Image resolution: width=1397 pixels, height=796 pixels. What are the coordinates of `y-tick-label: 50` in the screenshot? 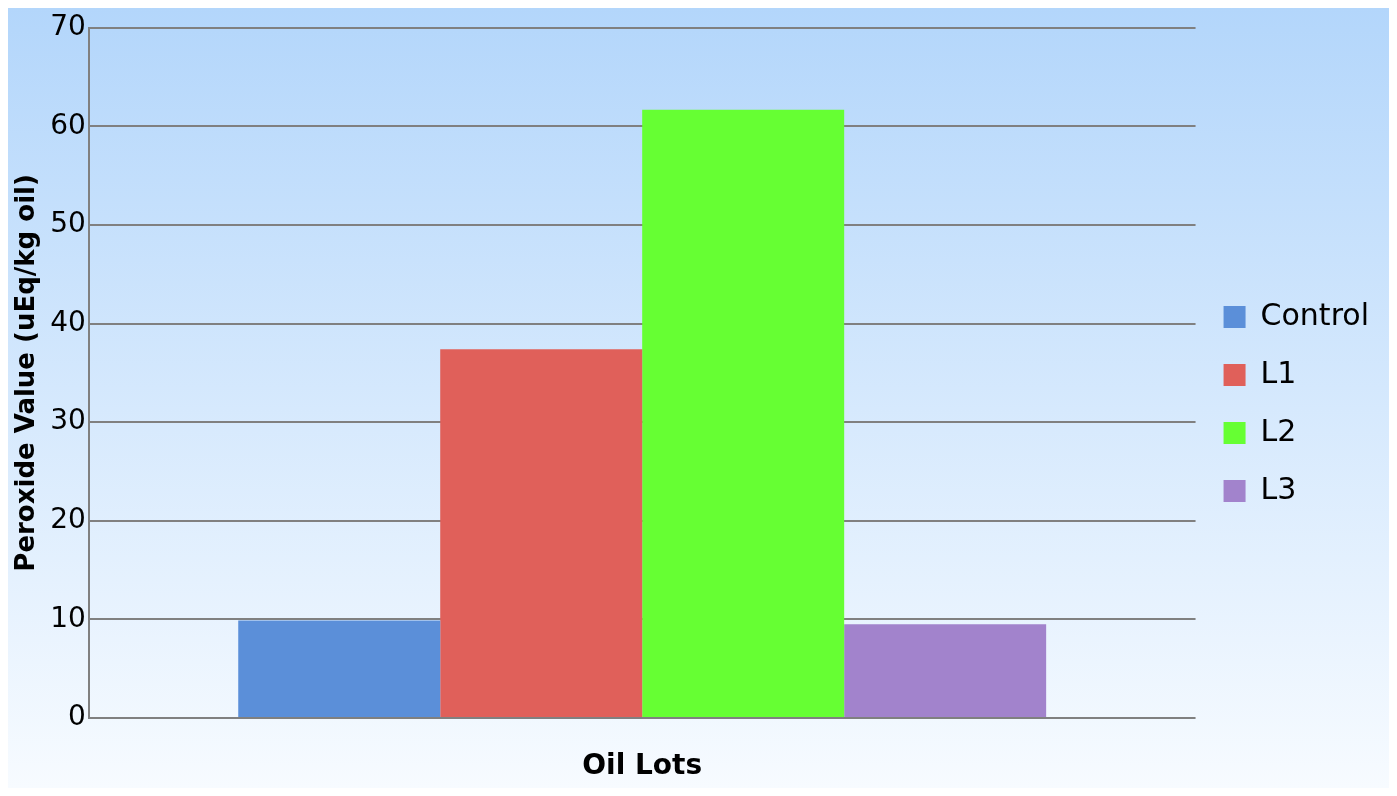 It's located at (68, 223).